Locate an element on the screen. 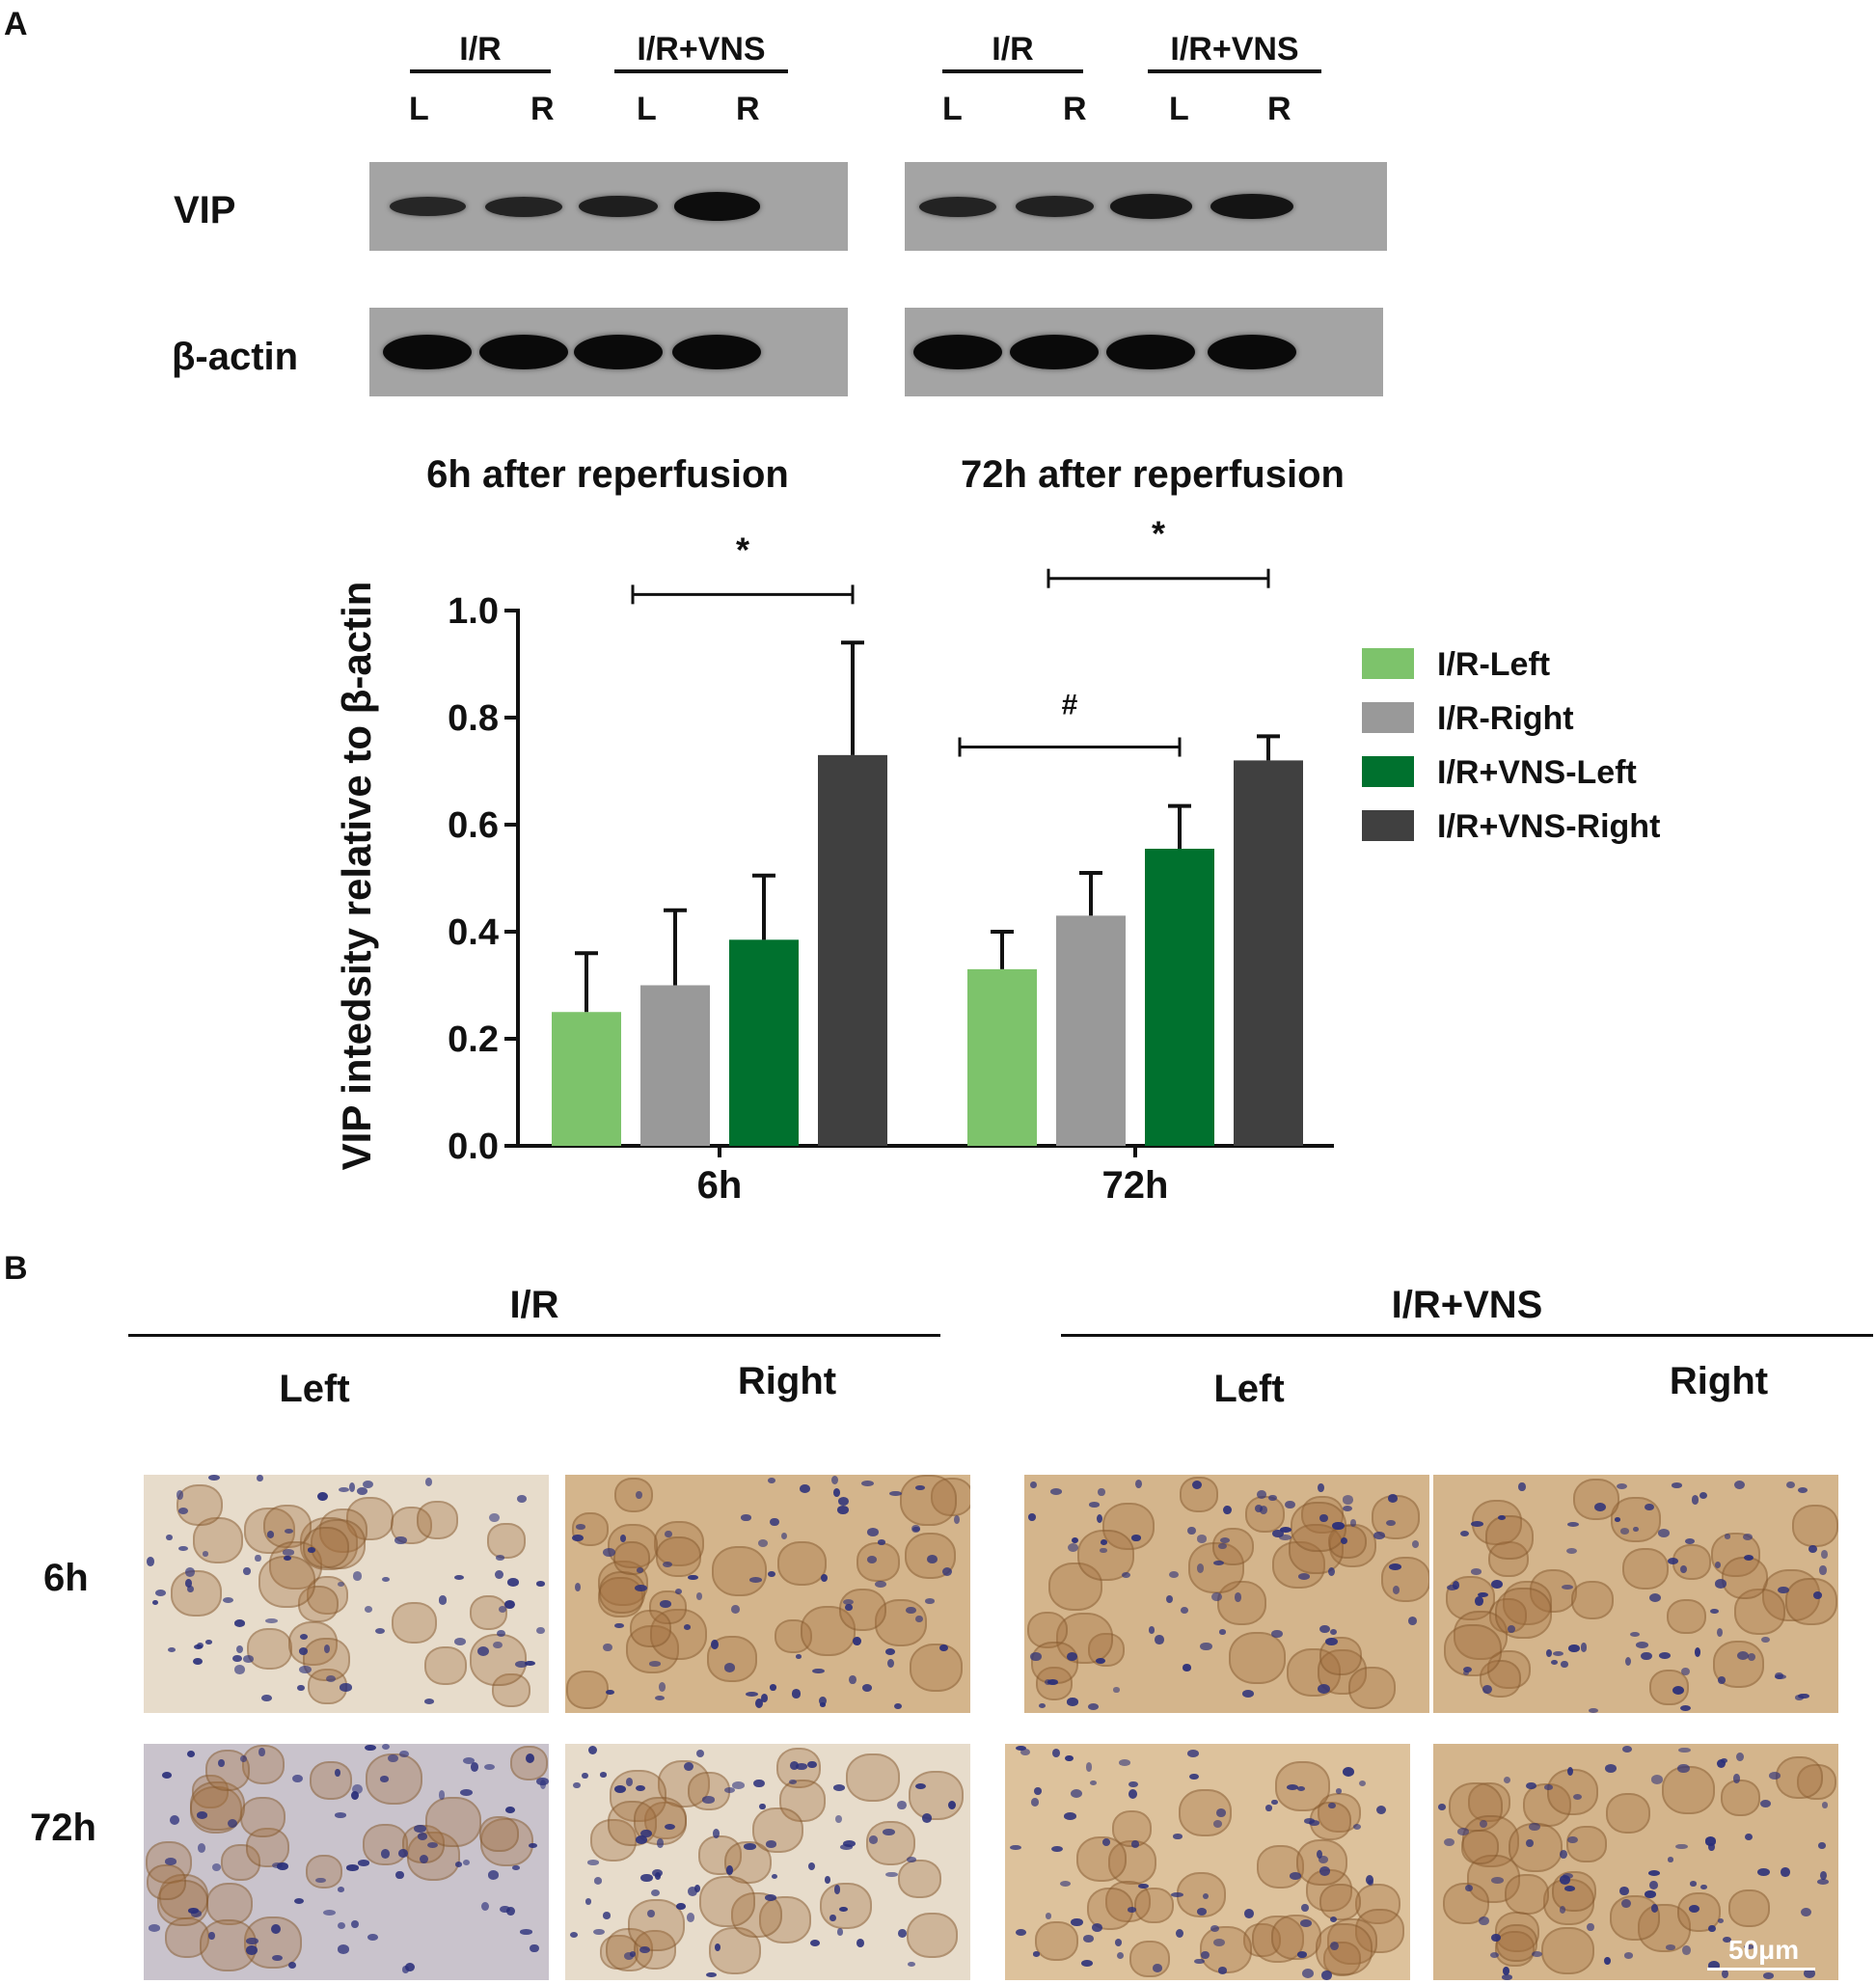  legend-label: I/R+VNS-Right is located at coordinates (1548, 827).